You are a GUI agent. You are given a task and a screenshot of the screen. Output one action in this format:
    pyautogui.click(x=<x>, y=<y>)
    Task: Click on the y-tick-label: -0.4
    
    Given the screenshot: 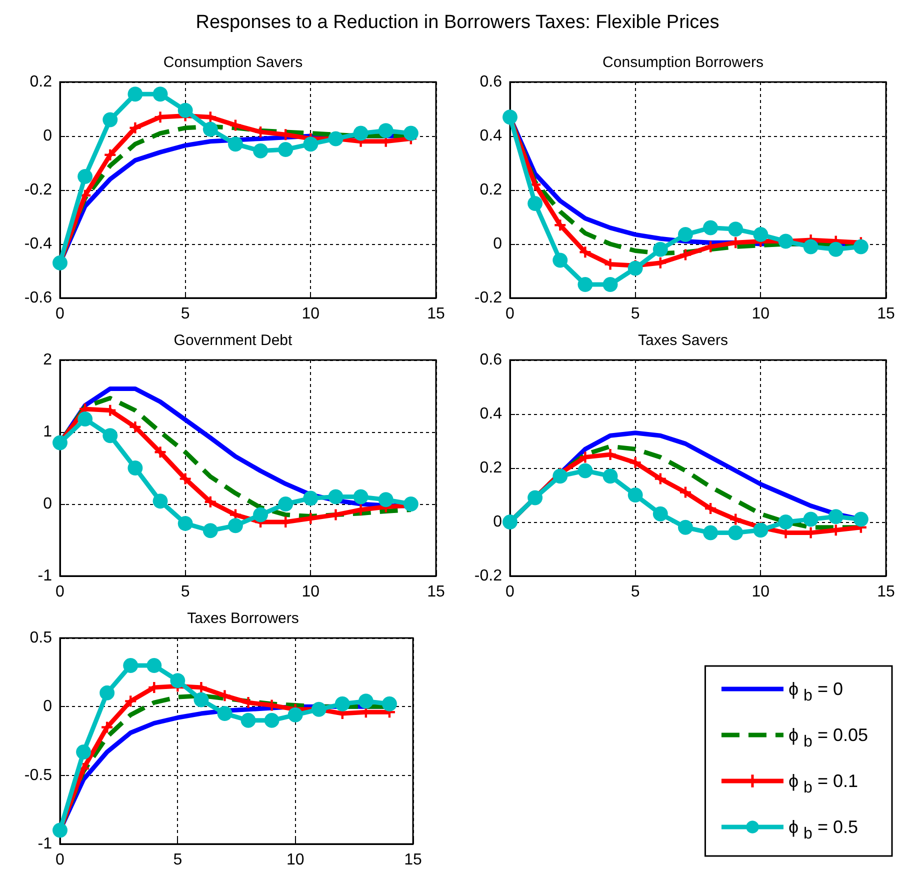 What is the action you would take?
    pyautogui.click(x=38, y=244)
    